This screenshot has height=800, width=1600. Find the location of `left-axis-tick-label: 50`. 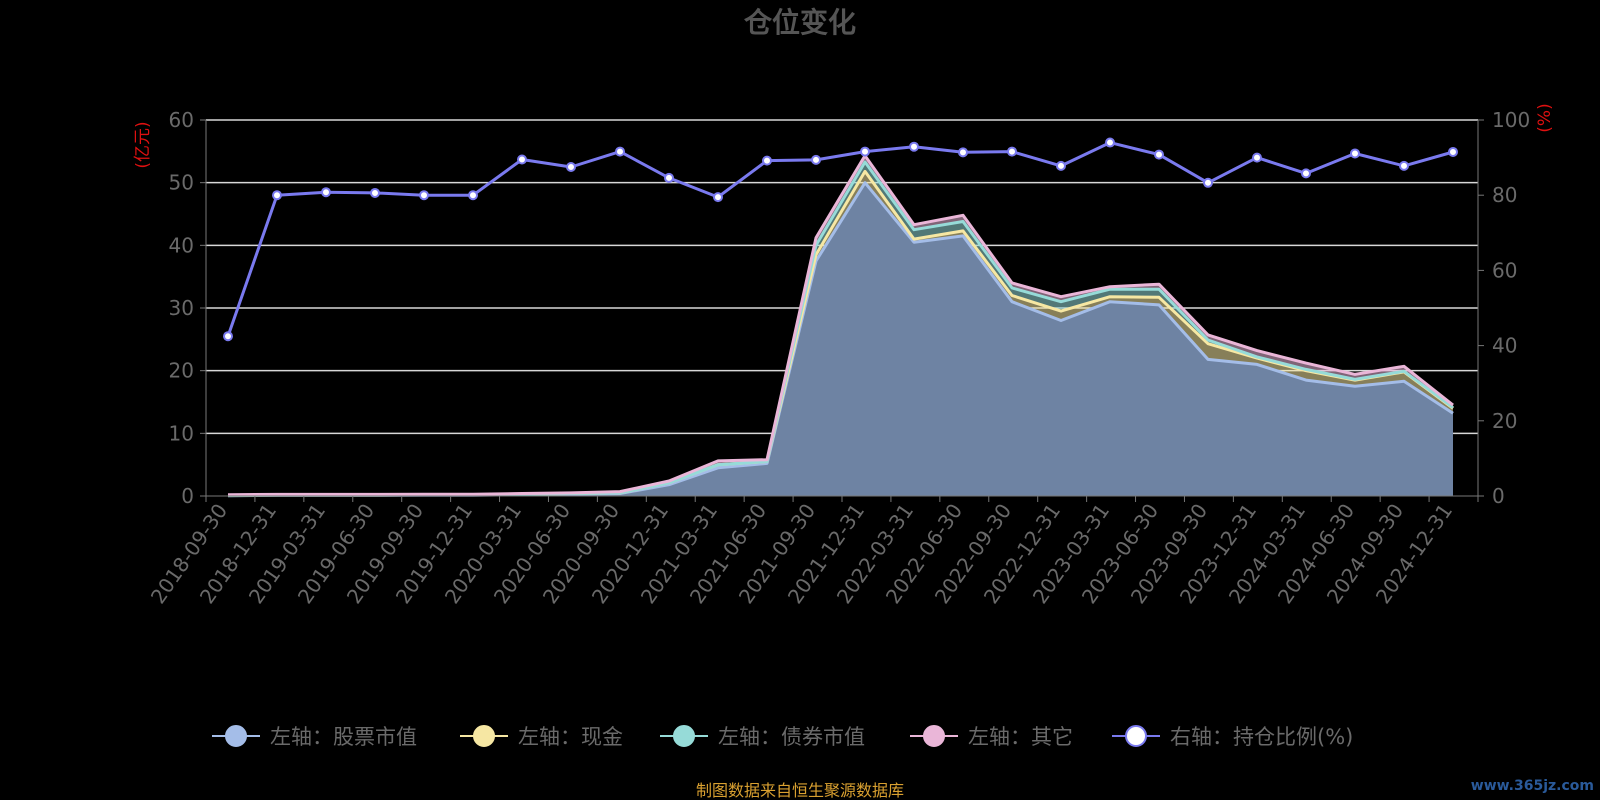

left-axis-tick-label: 50 is located at coordinates (181, 183).